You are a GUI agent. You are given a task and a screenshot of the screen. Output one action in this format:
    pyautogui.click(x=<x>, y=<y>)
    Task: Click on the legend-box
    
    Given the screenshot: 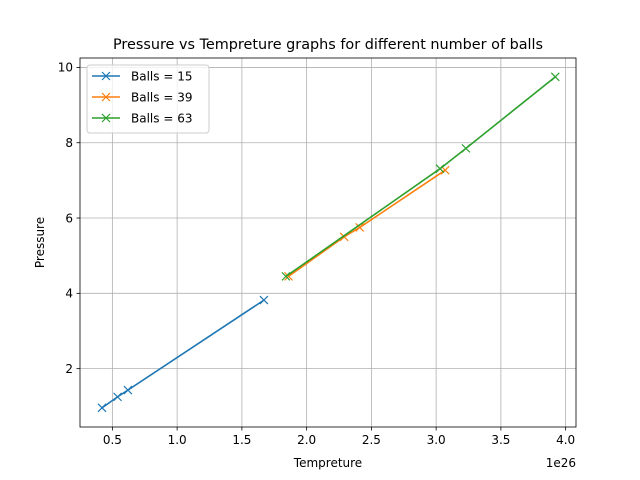 What is the action you would take?
    pyautogui.click(x=148, y=99)
    